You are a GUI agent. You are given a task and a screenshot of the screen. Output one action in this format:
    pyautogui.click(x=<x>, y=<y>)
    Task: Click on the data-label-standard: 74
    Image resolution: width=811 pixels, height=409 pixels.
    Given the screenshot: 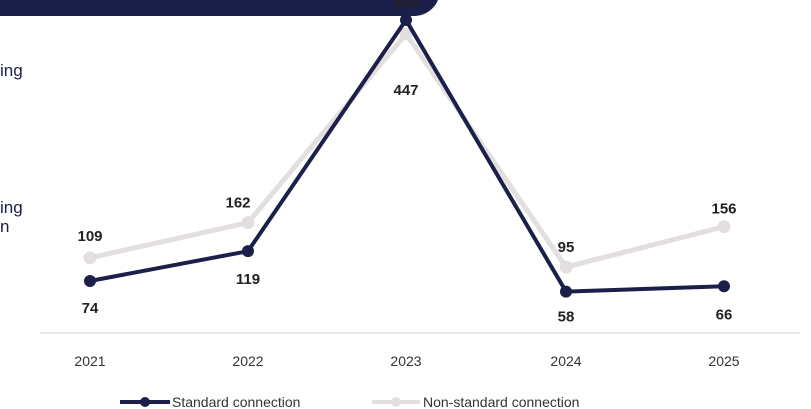 What is the action you would take?
    pyautogui.click(x=90, y=308)
    